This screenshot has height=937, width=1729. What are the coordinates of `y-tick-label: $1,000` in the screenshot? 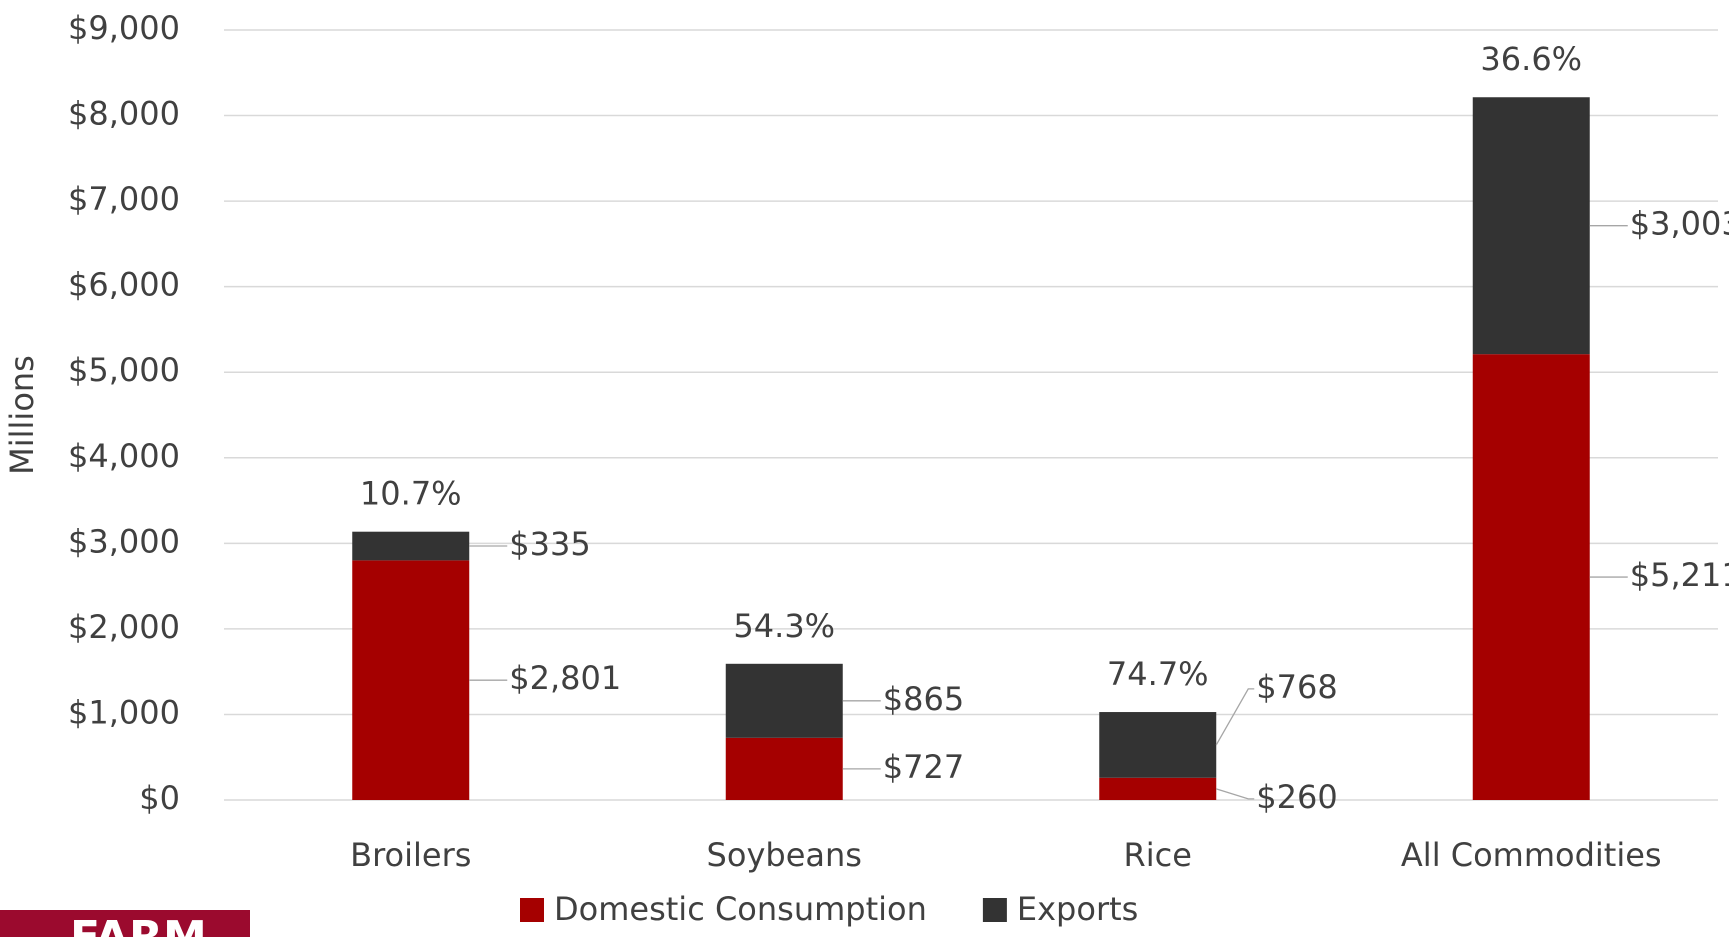 It's located at (124, 712).